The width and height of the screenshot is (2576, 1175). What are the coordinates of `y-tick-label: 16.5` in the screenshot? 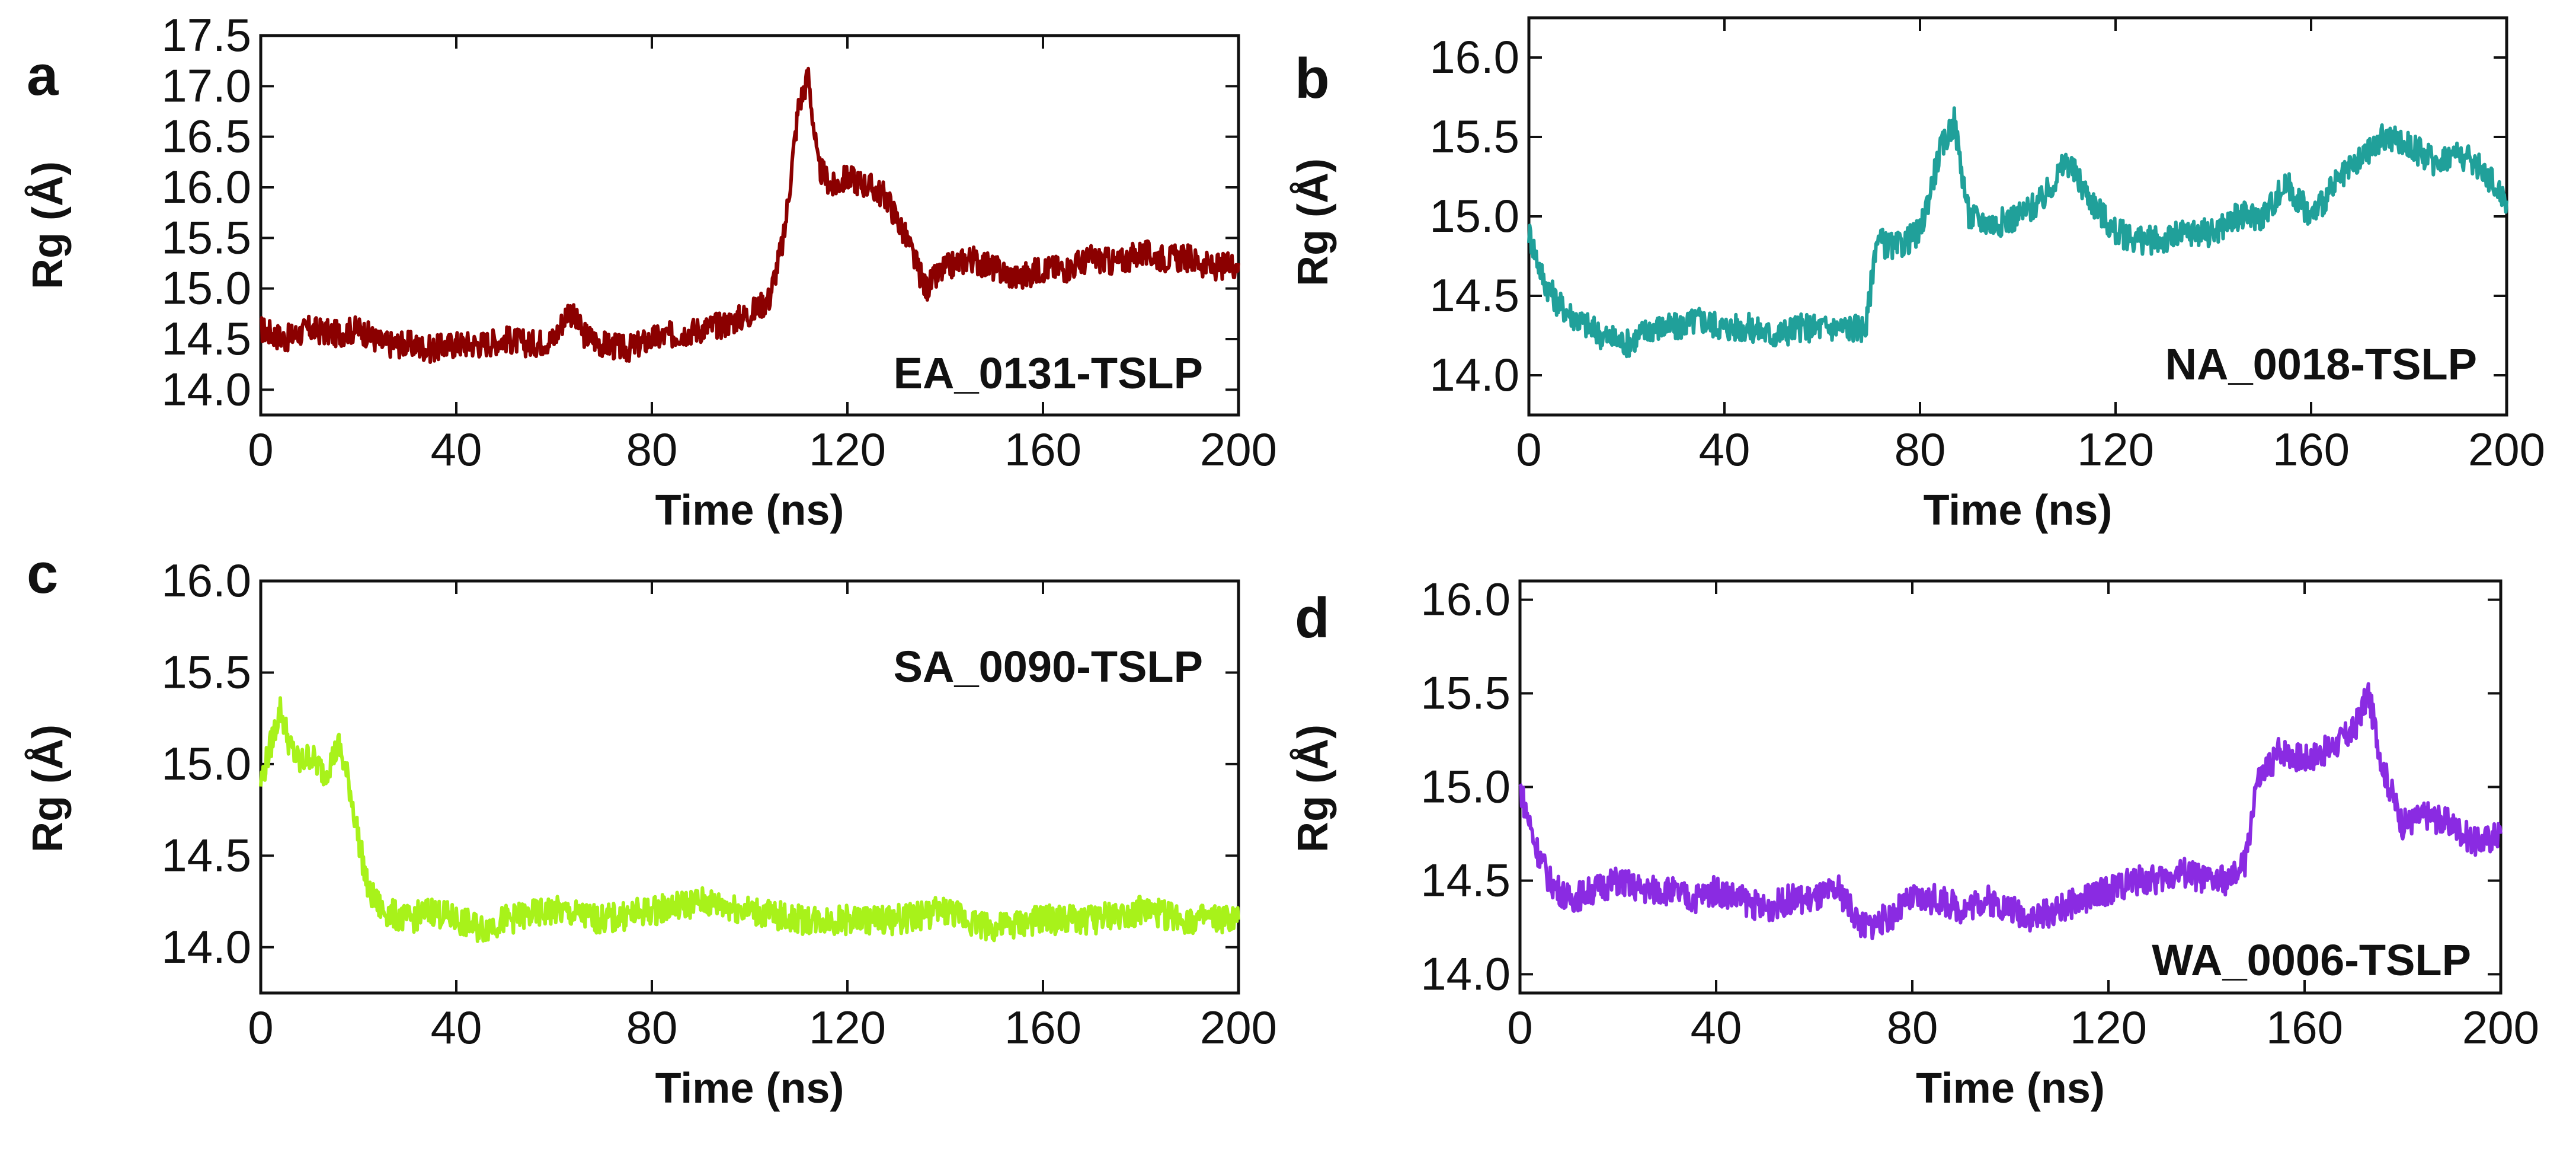 It's located at (206, 136).